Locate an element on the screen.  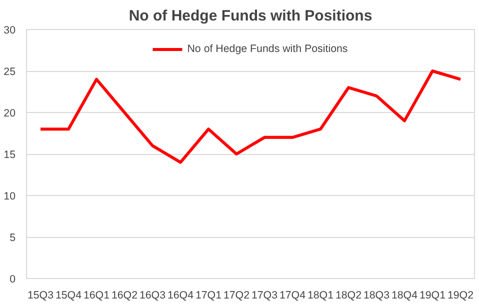
y-tick-label: 30 is located at coordinates (10, 30).